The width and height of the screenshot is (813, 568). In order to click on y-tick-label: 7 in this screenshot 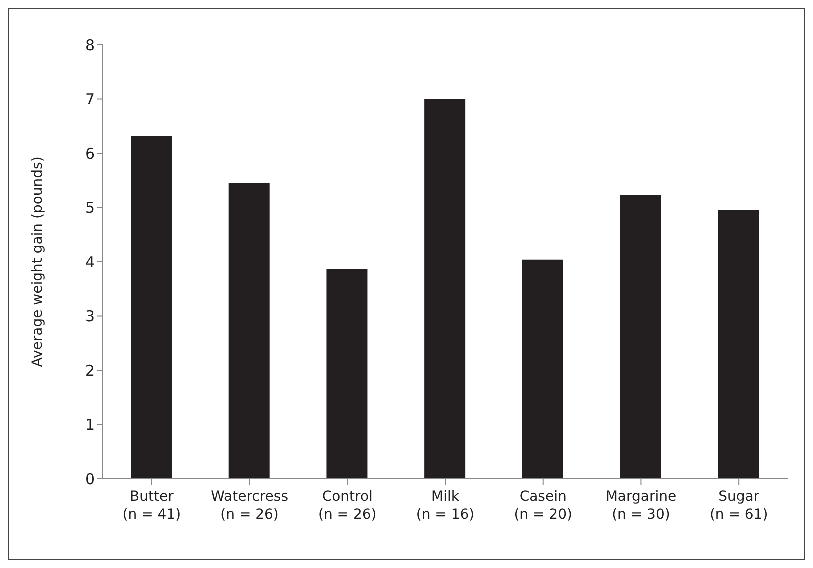, I will do `click(90, 99)`.